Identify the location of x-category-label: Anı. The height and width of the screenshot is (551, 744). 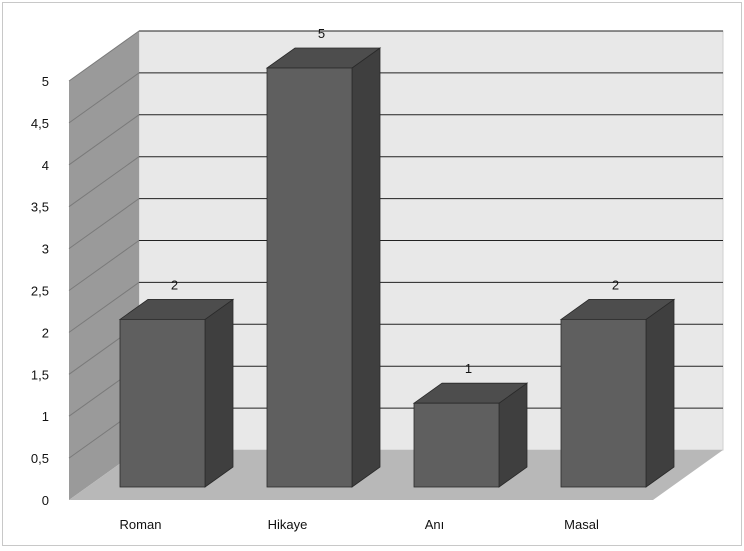
(435, 524).